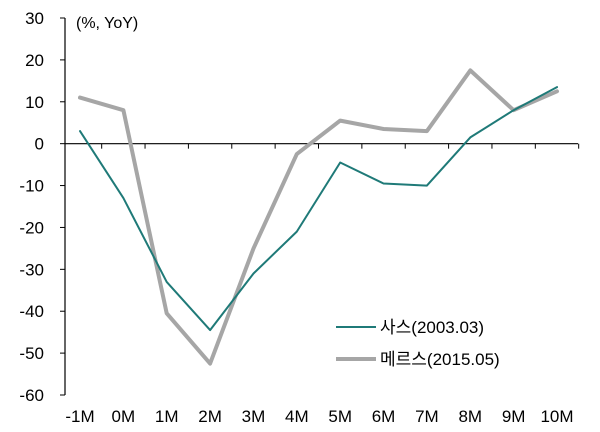 Image resolution: width=600 pixels, height=432 pixels. I want to click on x-tick-label: 7M, so click(427, 416).